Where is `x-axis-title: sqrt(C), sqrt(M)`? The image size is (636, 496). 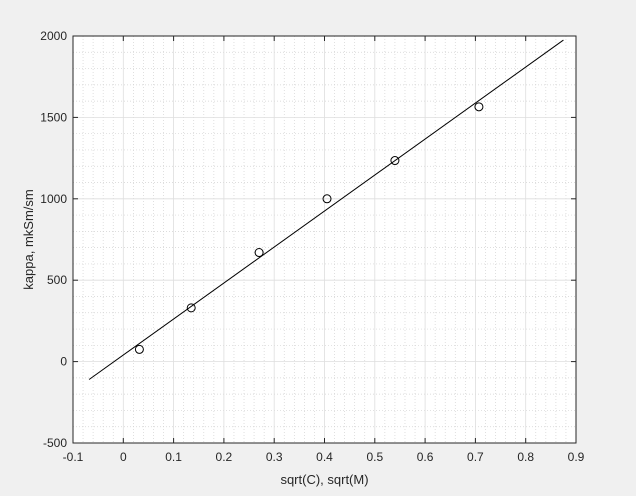
x-axis-title: sqrt(C), sqrt(M) is located at coordinates (324, 479).